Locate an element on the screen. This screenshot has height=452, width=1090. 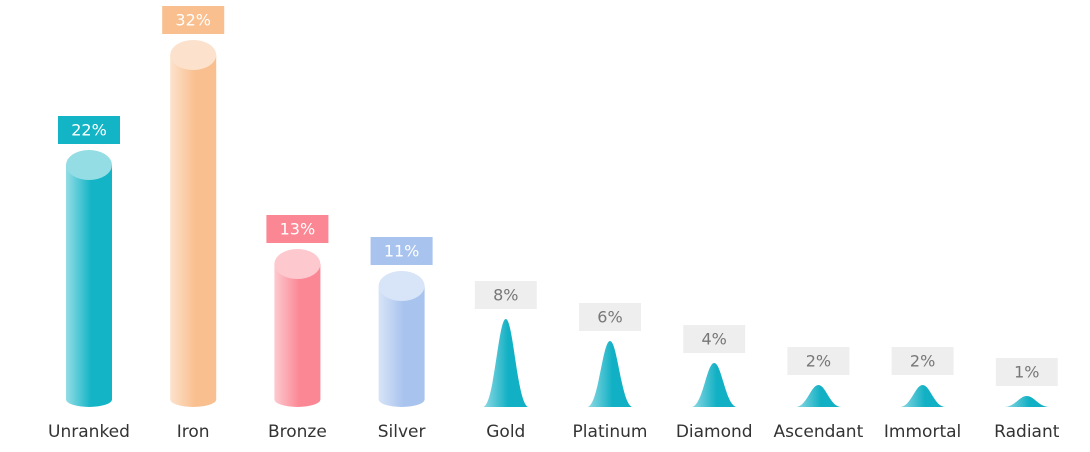
x-tick-label: Iron is located at coordinates (193, 432).